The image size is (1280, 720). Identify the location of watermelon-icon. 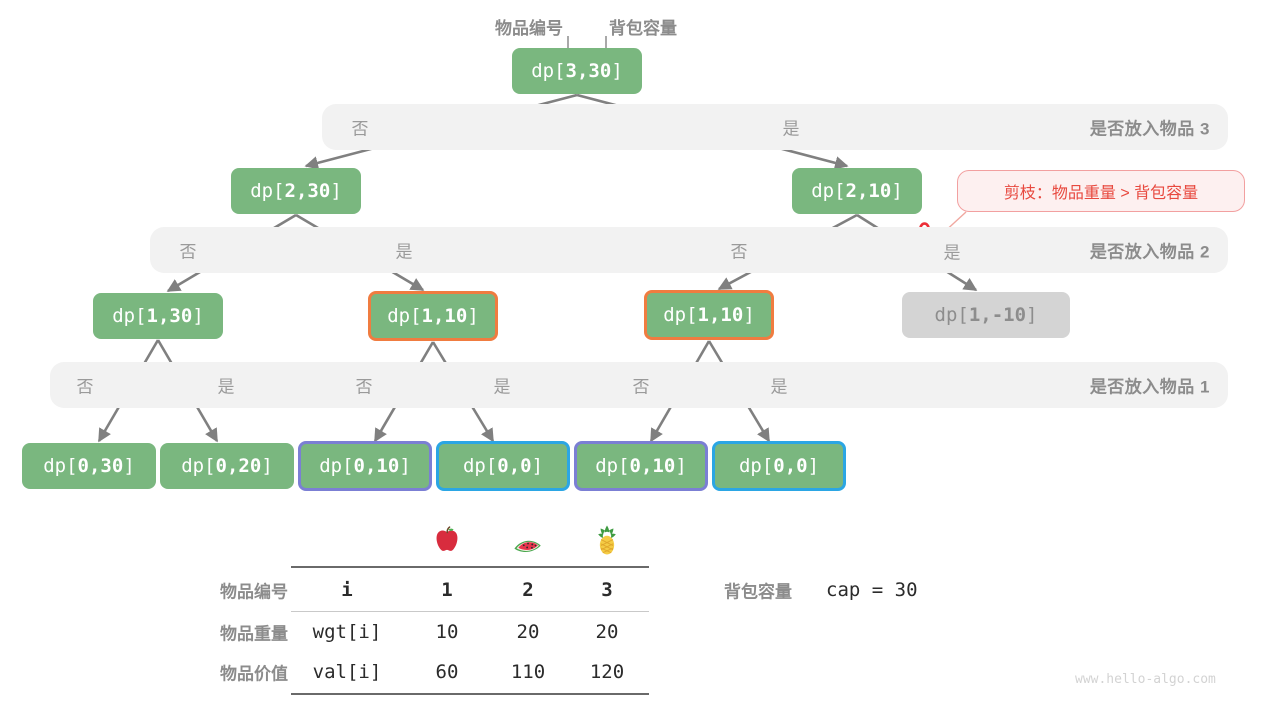
(528, 541).